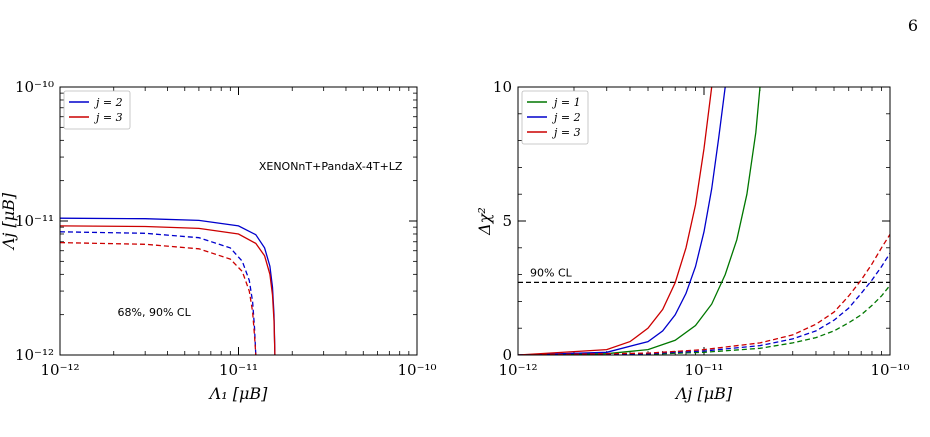  What do you see at coordinates (9, 221) in the screenshot?
I see `y-axis-label: Λj [μB]` at bounding box center [9, 221].